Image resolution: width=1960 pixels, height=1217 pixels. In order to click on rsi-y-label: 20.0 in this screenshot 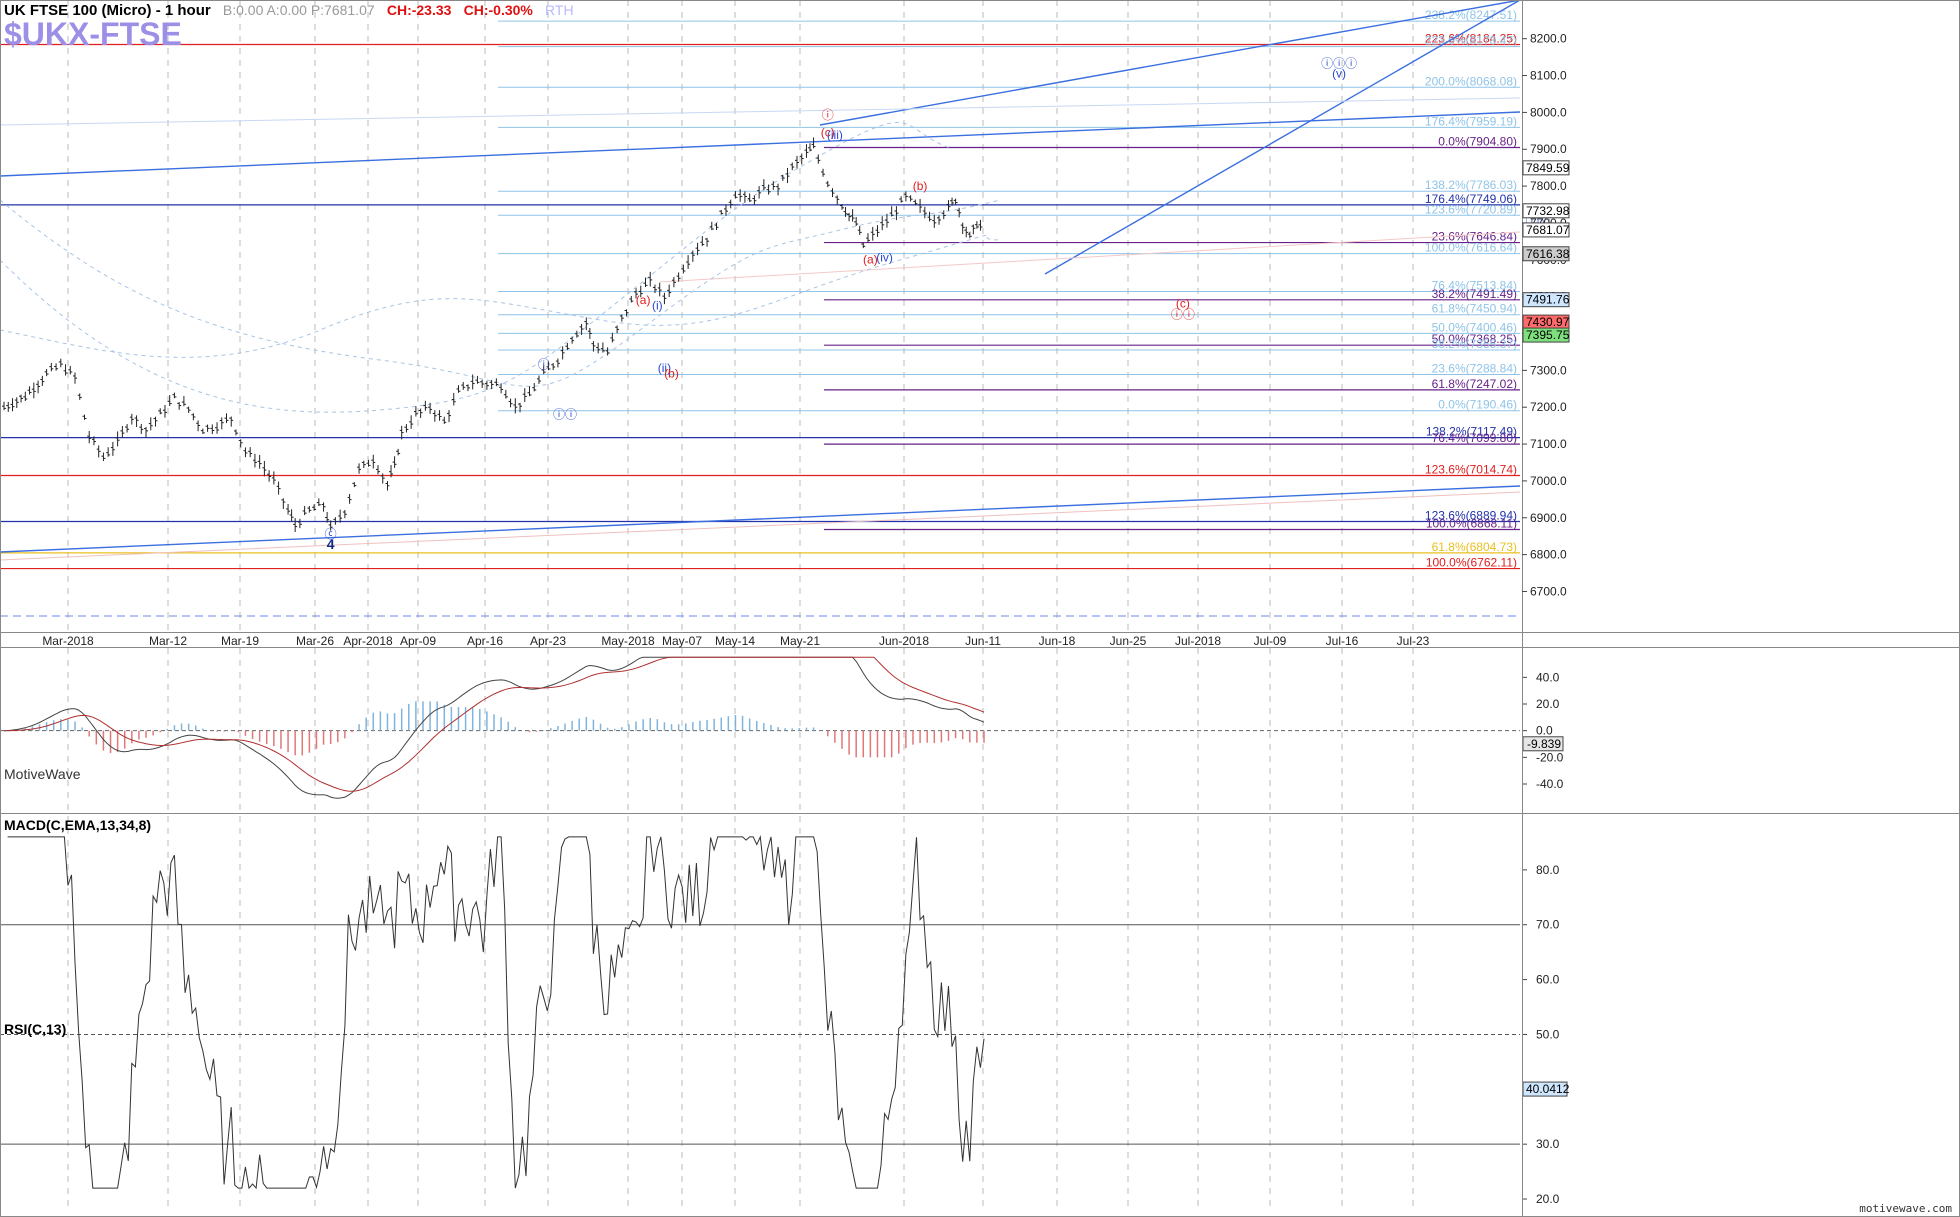, I will do `click(1548, 1199)`.